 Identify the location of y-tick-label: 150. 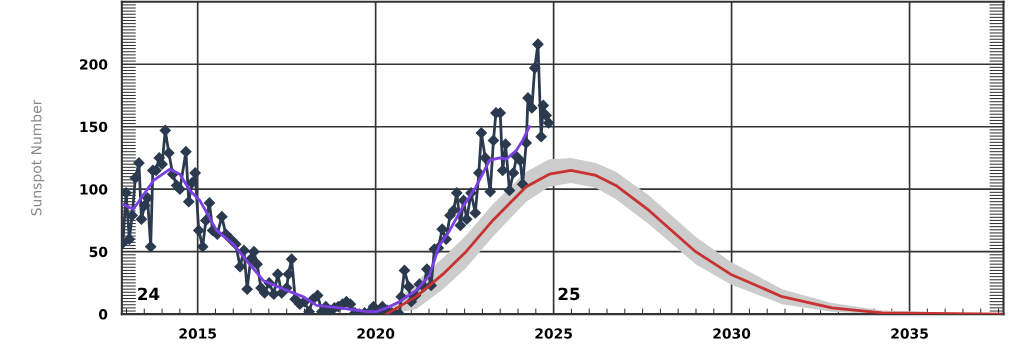
(94, 127).